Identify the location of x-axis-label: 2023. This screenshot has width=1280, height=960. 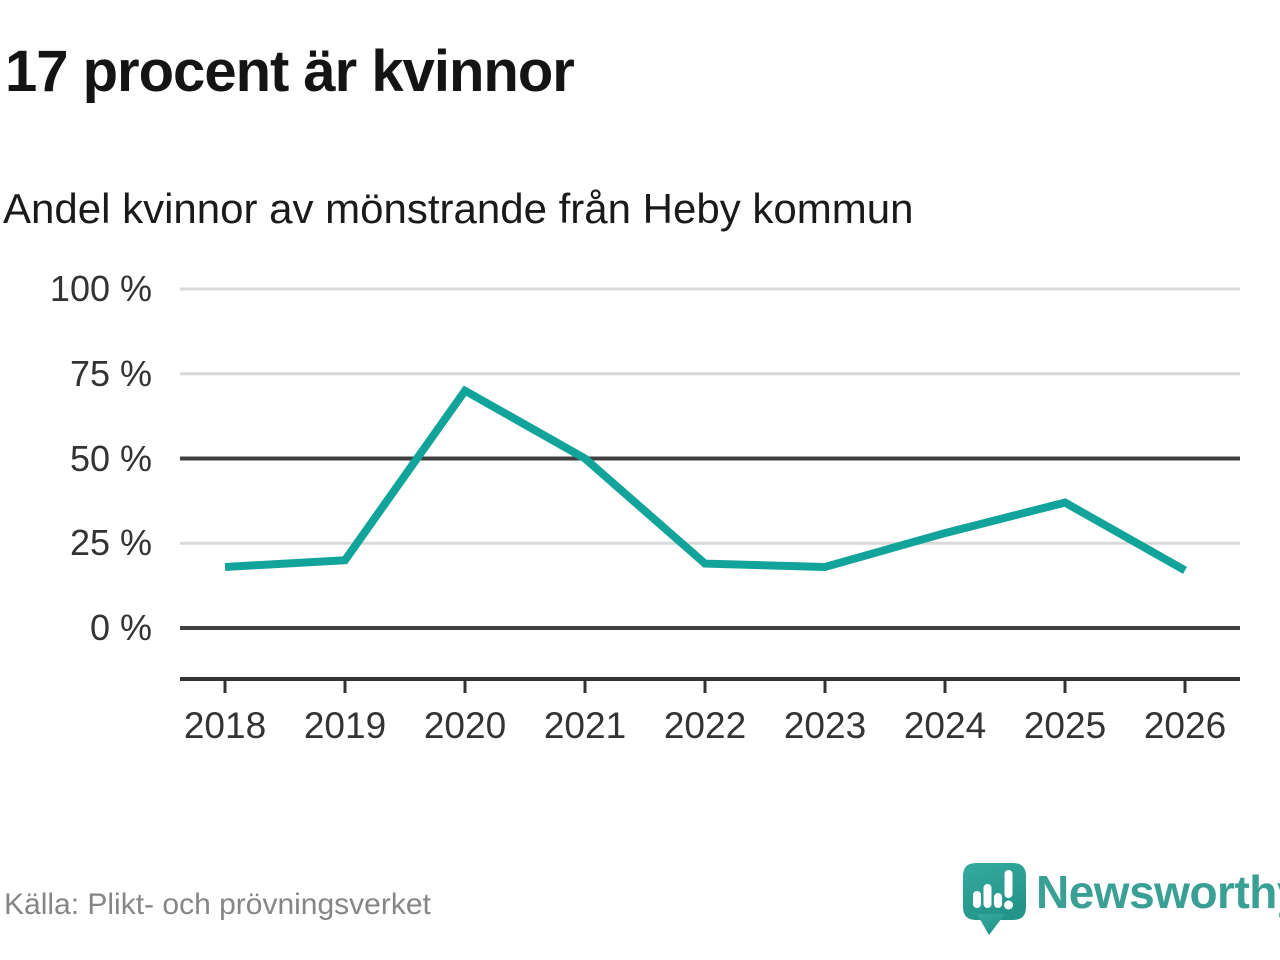
(825, 725).